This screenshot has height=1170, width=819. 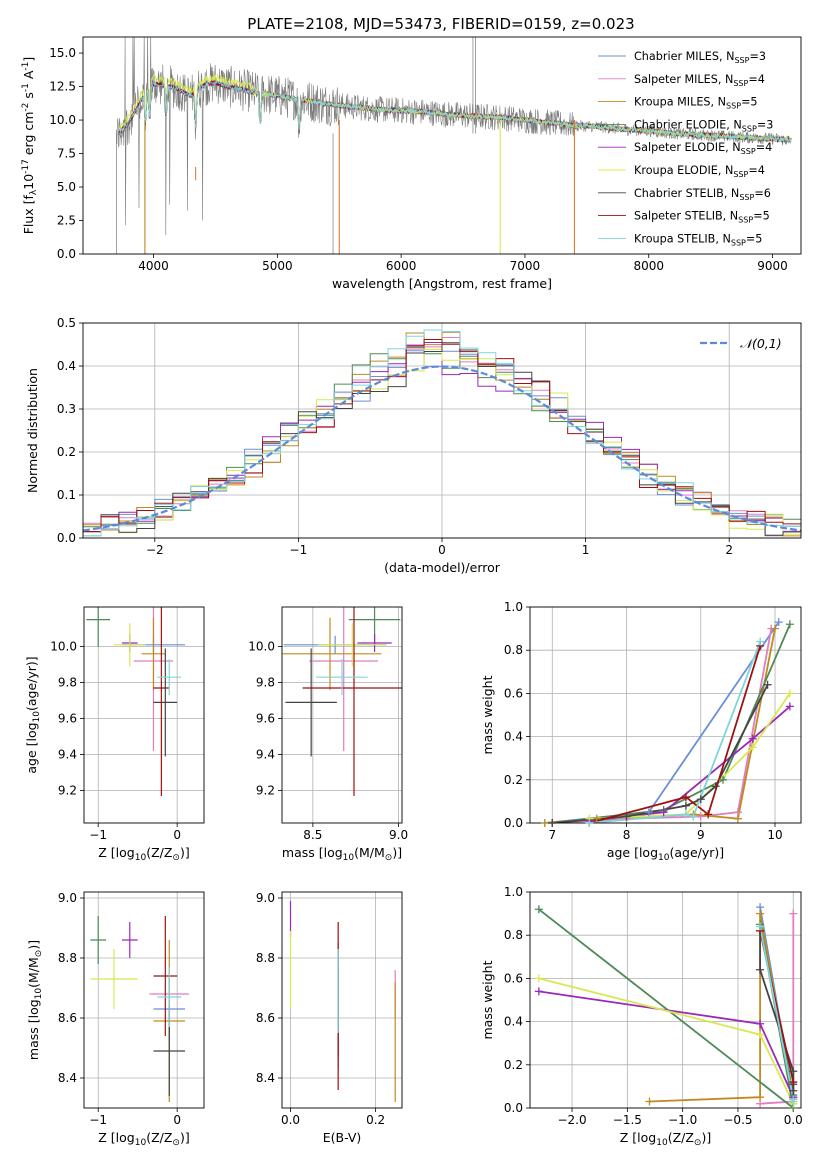 I want to click on age_vs_z-frame, so click(x=144, y=715).